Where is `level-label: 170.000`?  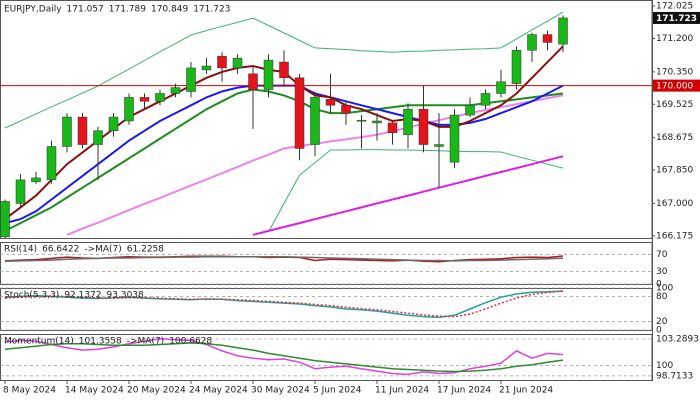 level-label: 170.000 is located at coordinates (674, 87).